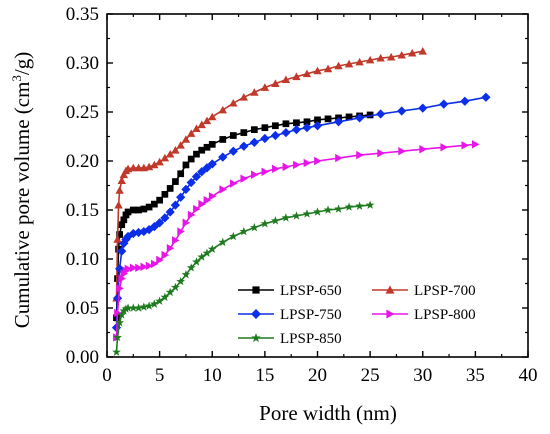 The image size is (550, 434). What do you see at coordinates (22, 63) in the screenshot?
I see `y-axis-title-unit: /g)` at bounding box center [22, 63].